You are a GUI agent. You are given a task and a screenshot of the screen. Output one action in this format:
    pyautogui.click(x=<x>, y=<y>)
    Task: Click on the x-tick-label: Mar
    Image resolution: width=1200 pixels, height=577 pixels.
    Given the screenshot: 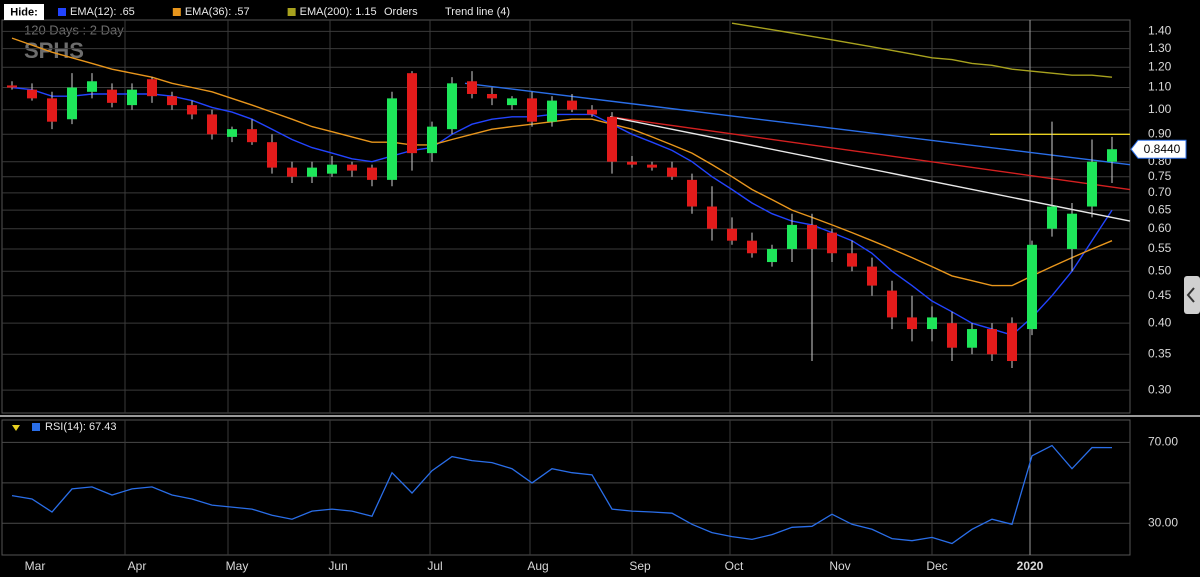 What is the action you would take?
    pyautogui.click(x=35, y=566)
    